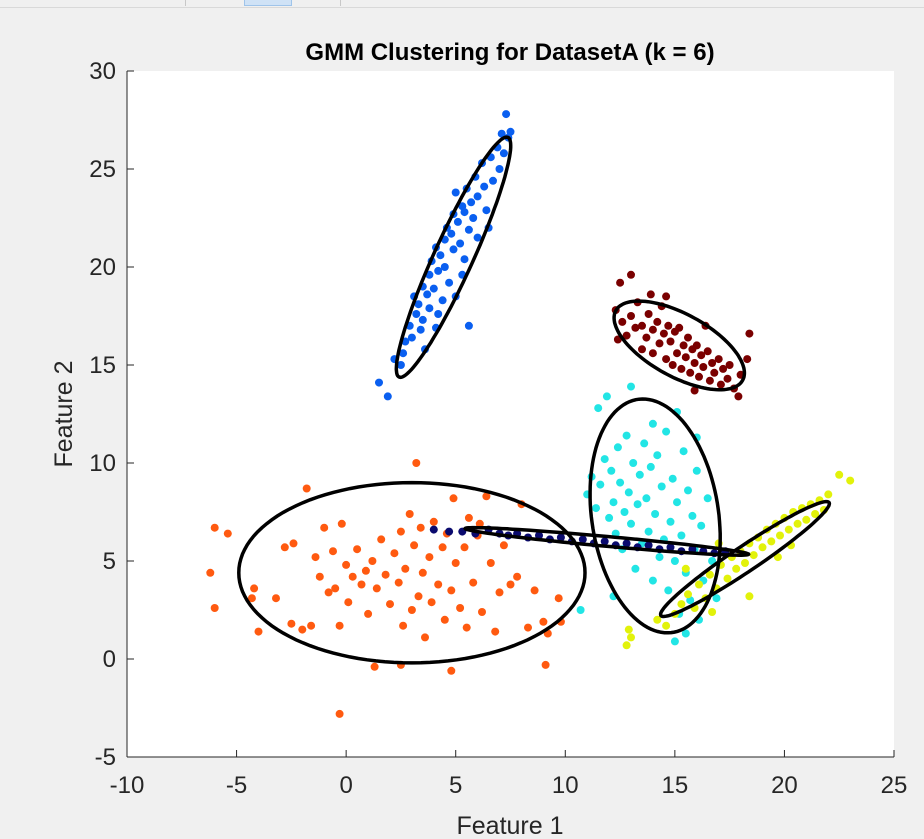 The width and height of the screenshot is (924, 839). I want to click on toolbar-separator, so click(185, 3).